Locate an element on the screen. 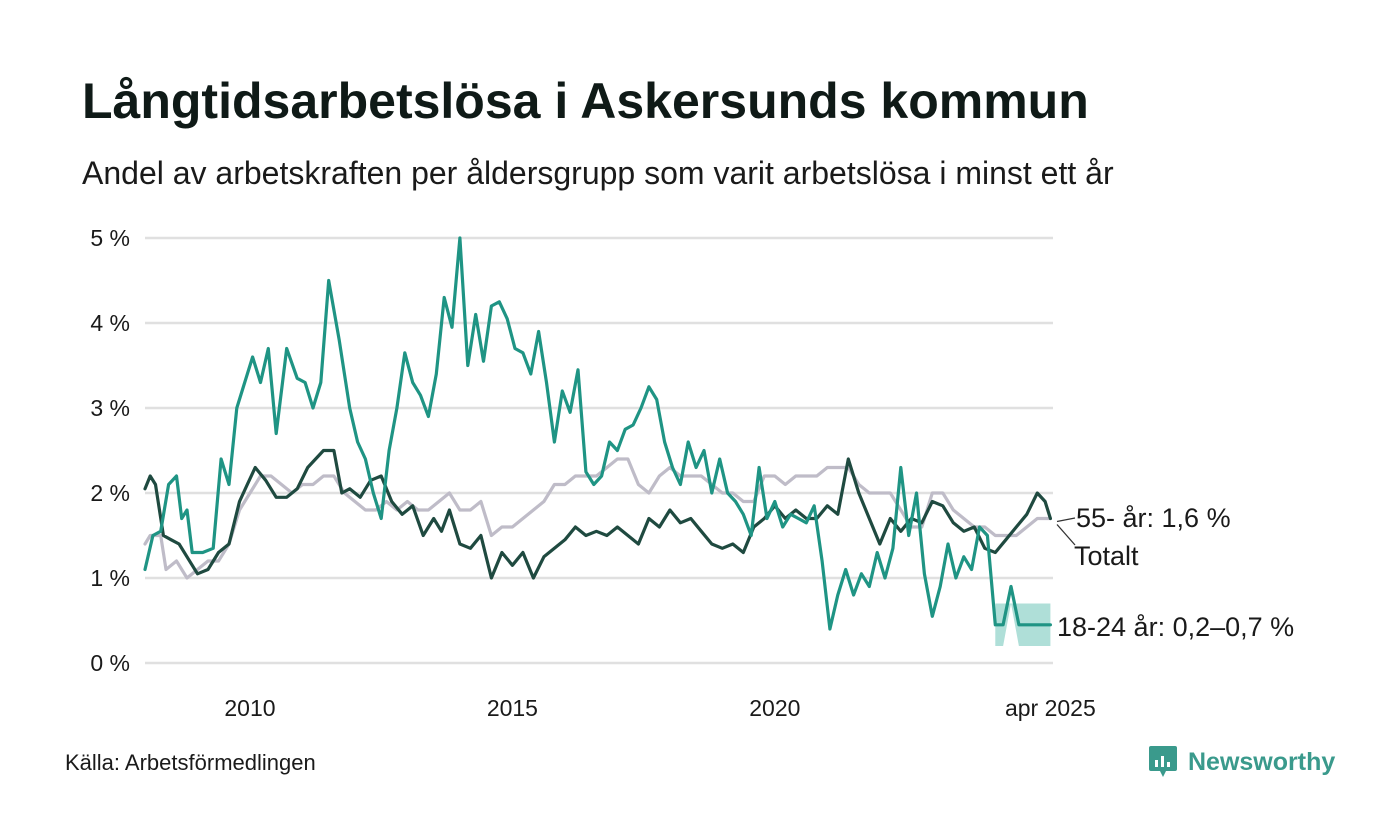  brand-logo: Newsworthy is located at coordinates (1241, 762).